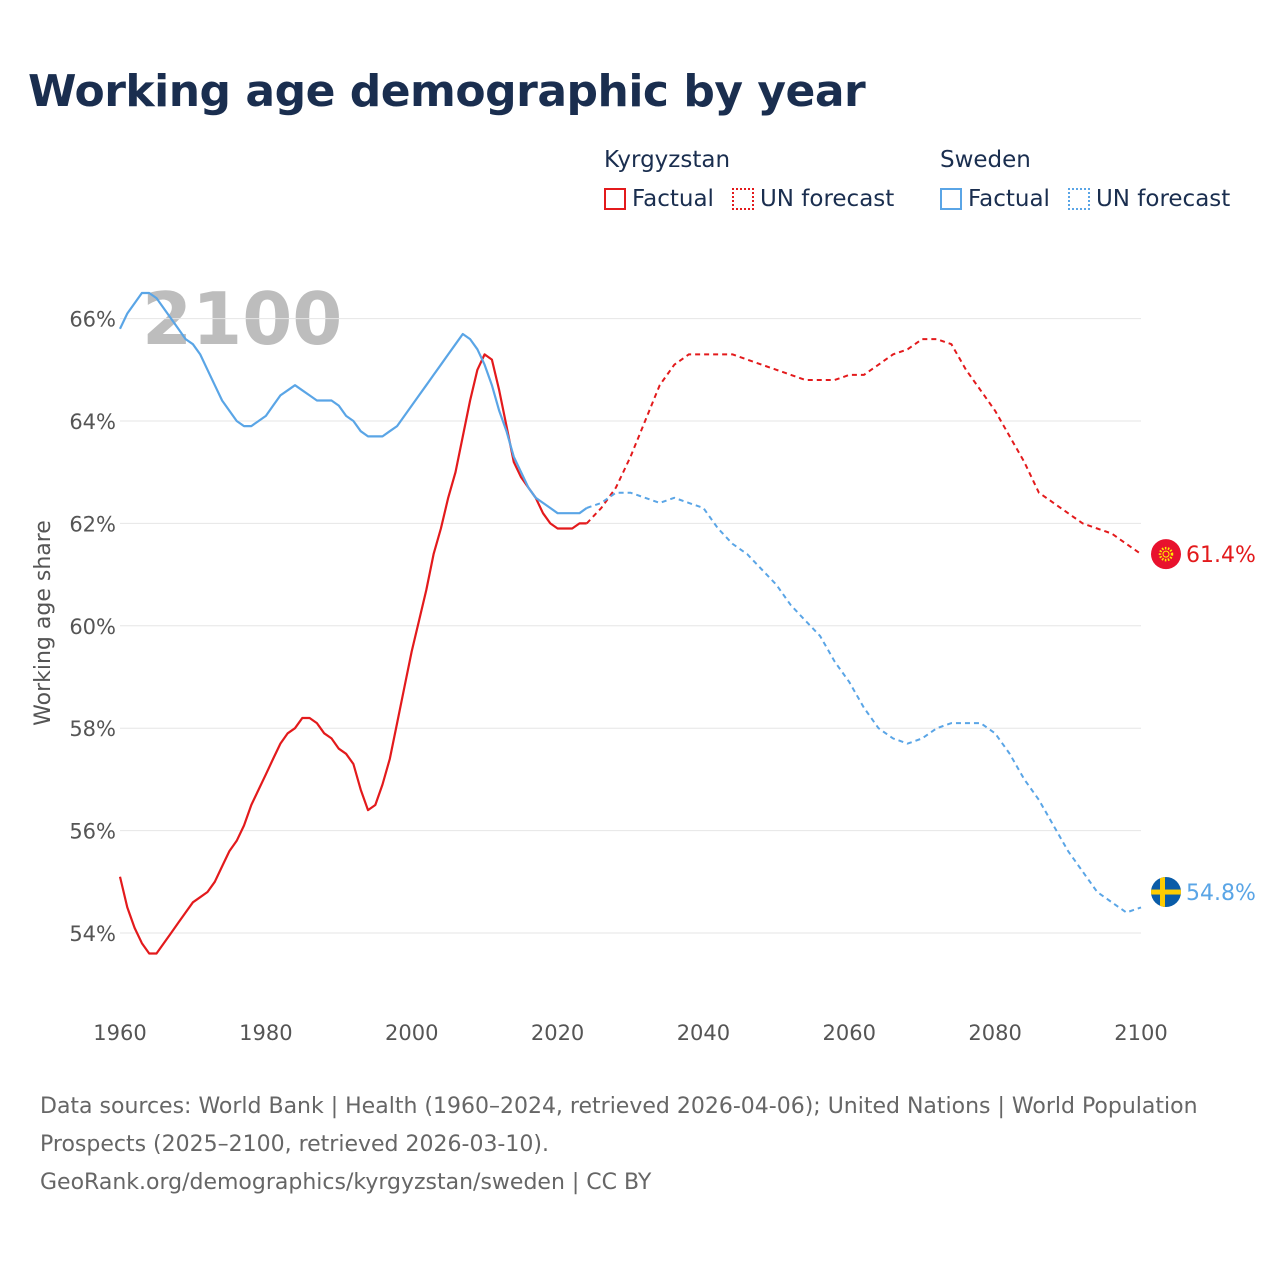  I want to click on sweden-flag-icon, so click(1166, 892).